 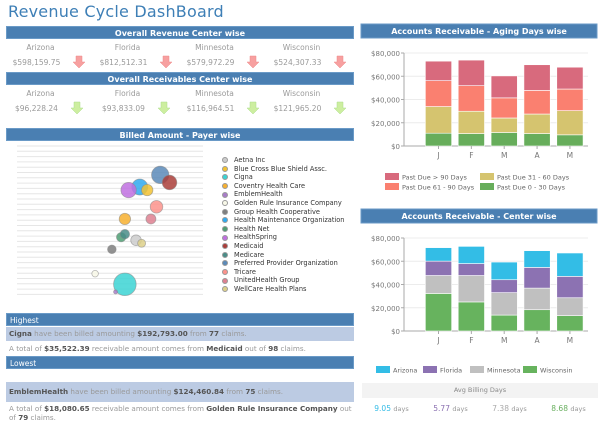 I want to click on legend-label: Medicaid, so click(x=249, y=245).